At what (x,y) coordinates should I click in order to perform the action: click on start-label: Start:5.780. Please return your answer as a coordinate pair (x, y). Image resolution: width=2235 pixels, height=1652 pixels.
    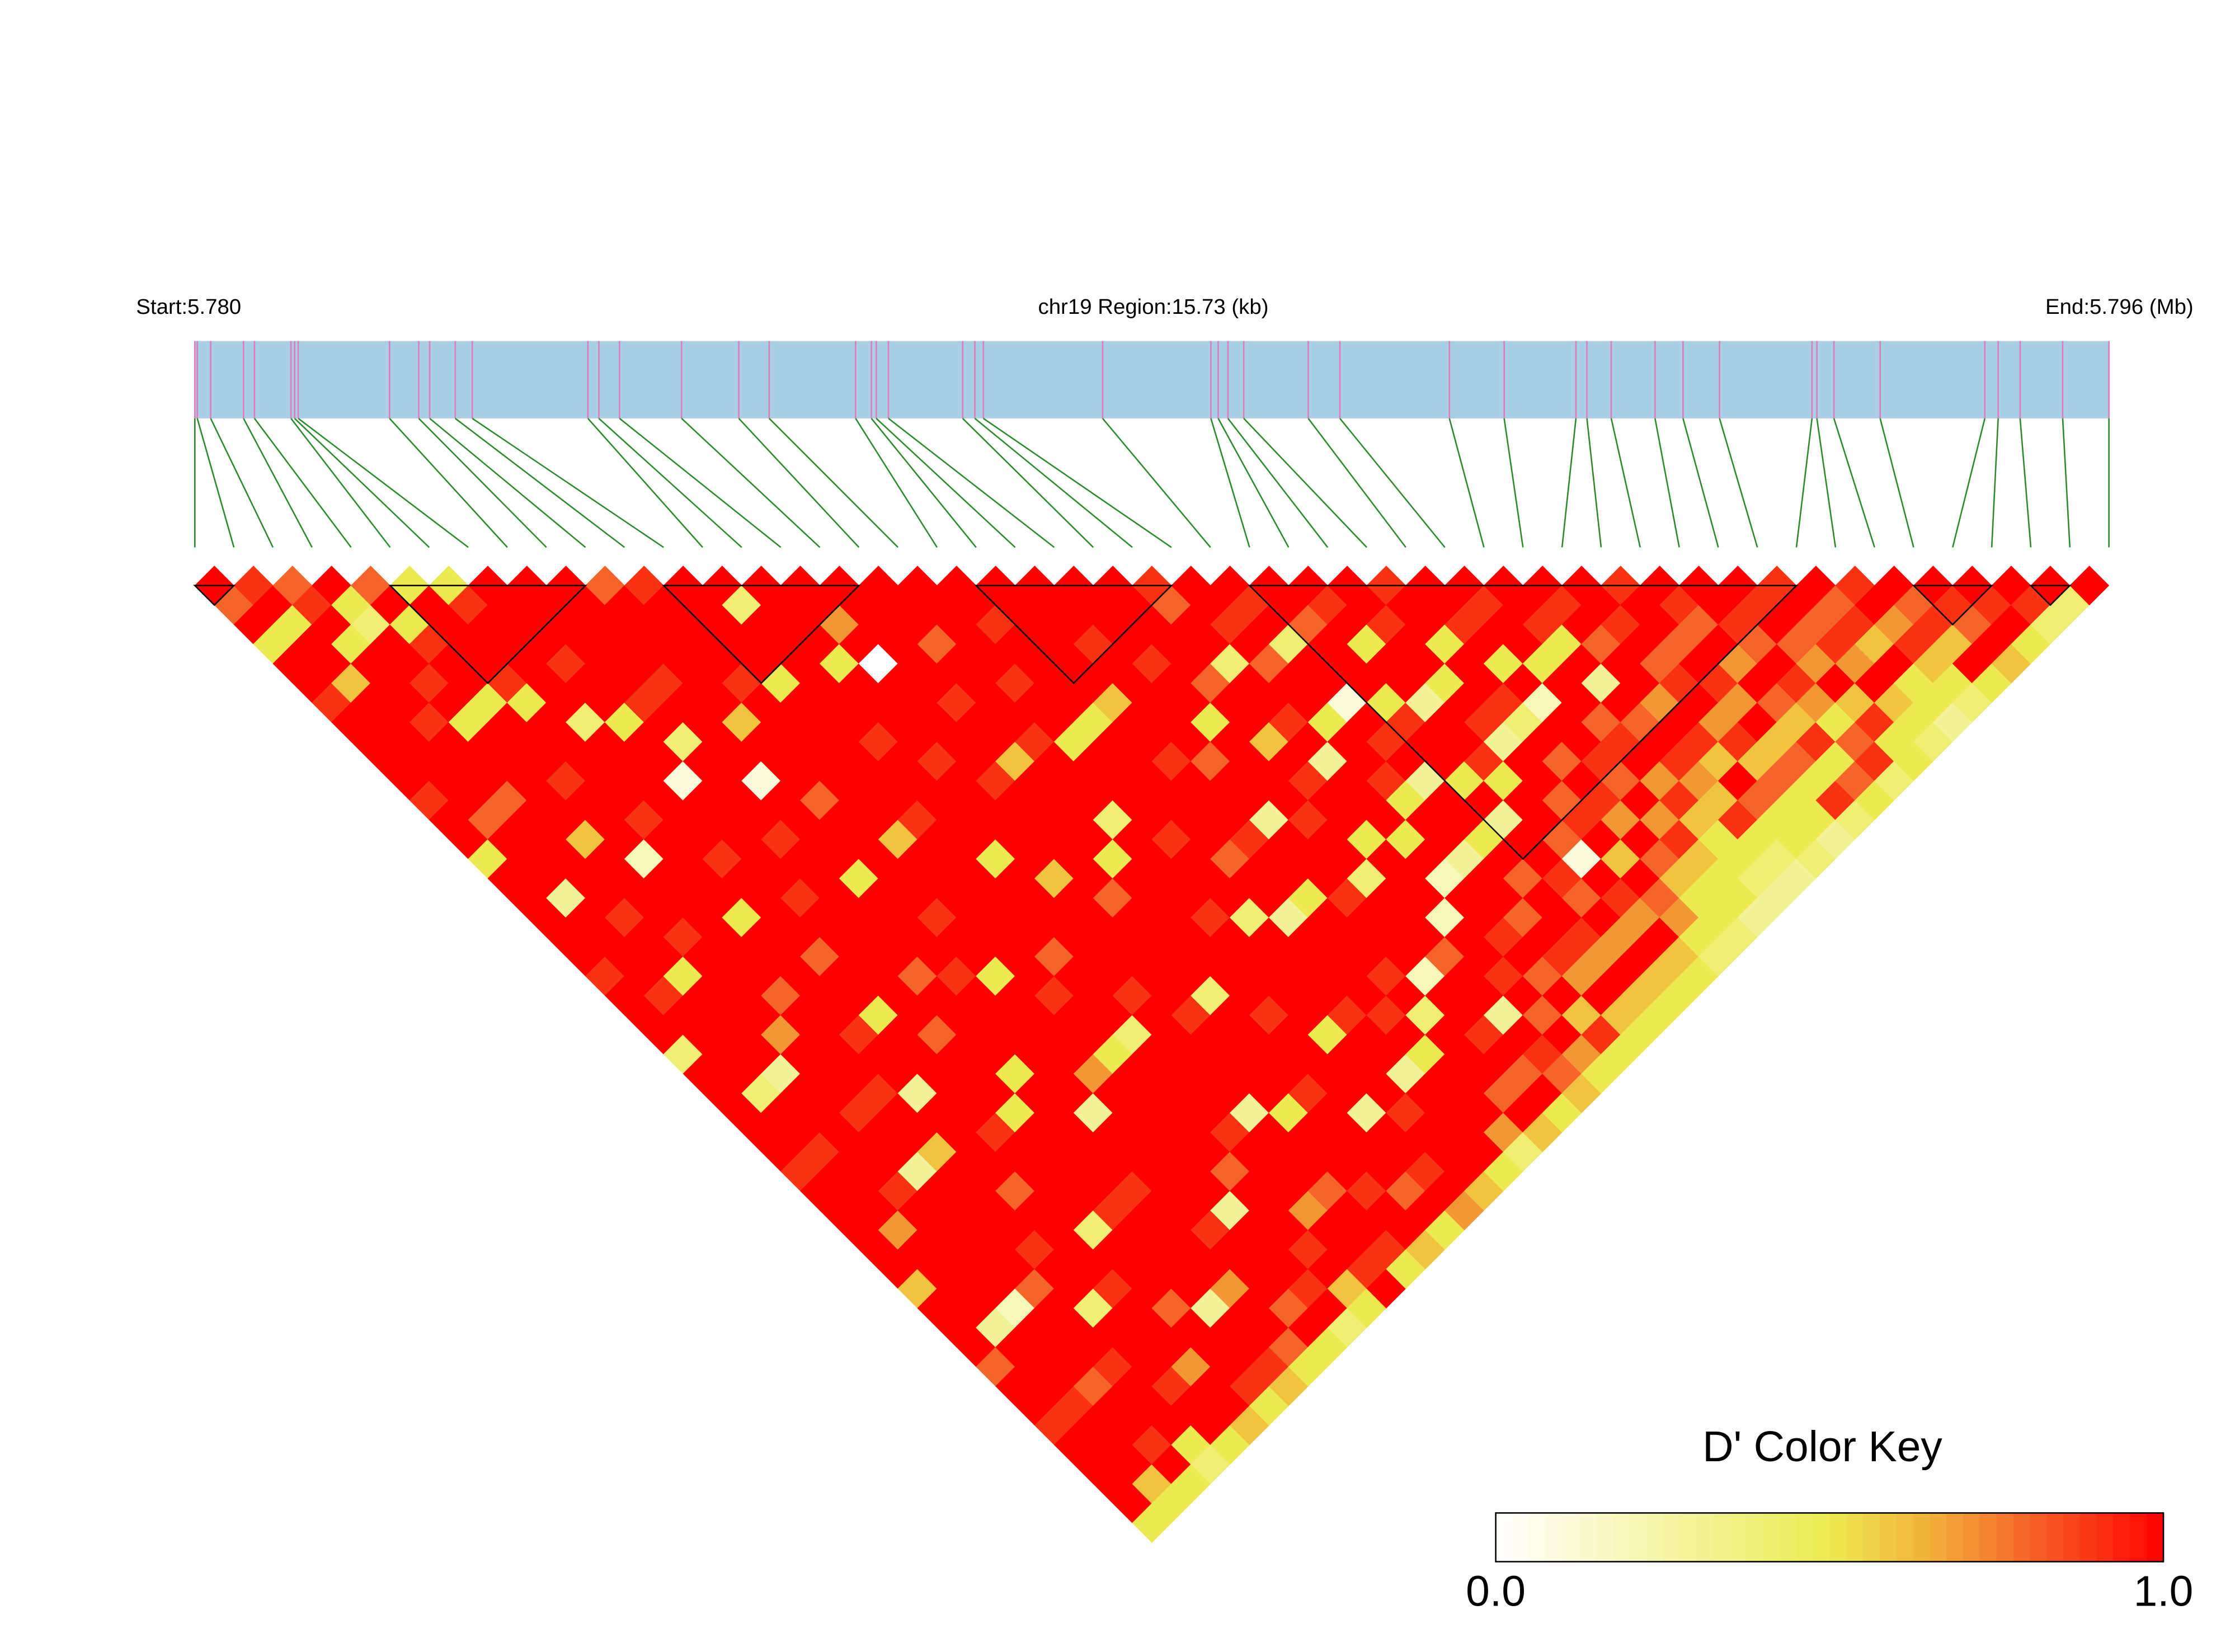
    Looking at the image, I should click on (188, 307).